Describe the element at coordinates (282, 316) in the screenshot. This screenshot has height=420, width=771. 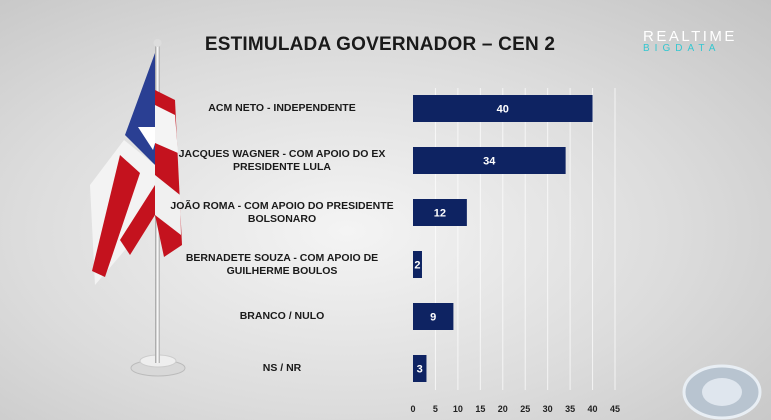
I see `category-label: BRANCO / NULO` at that location.